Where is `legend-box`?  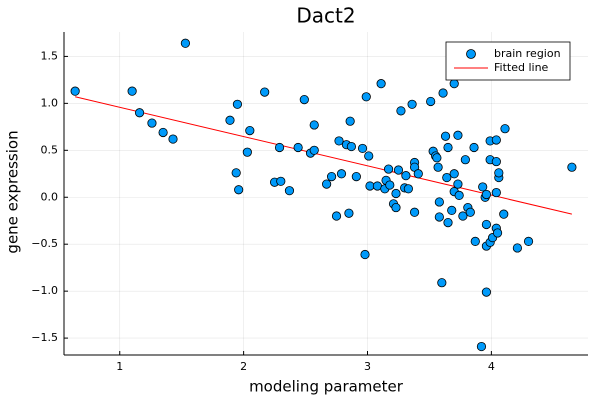 legend-box is located at coordinates (508, 61).